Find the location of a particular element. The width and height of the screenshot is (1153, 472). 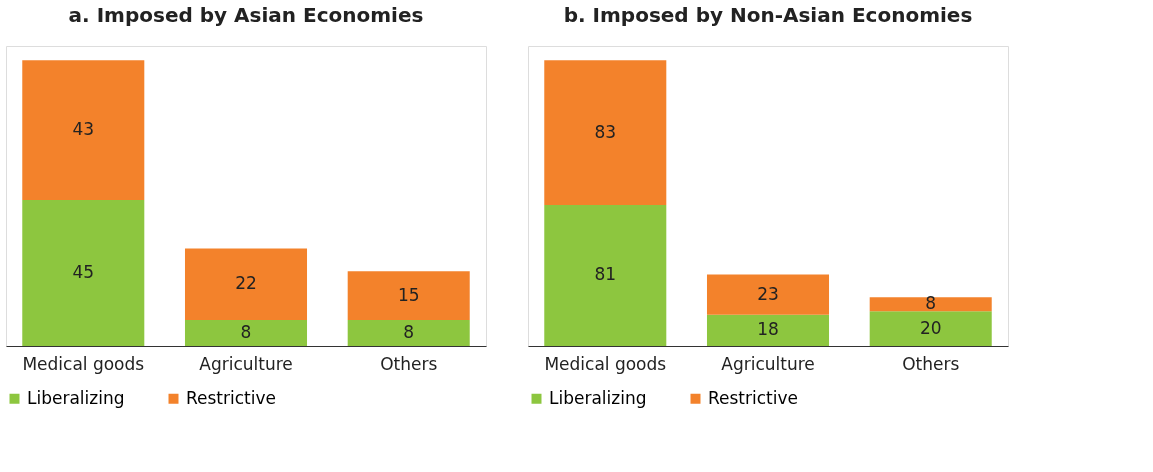

data-label: 15 is located at coordinates (408, 294).